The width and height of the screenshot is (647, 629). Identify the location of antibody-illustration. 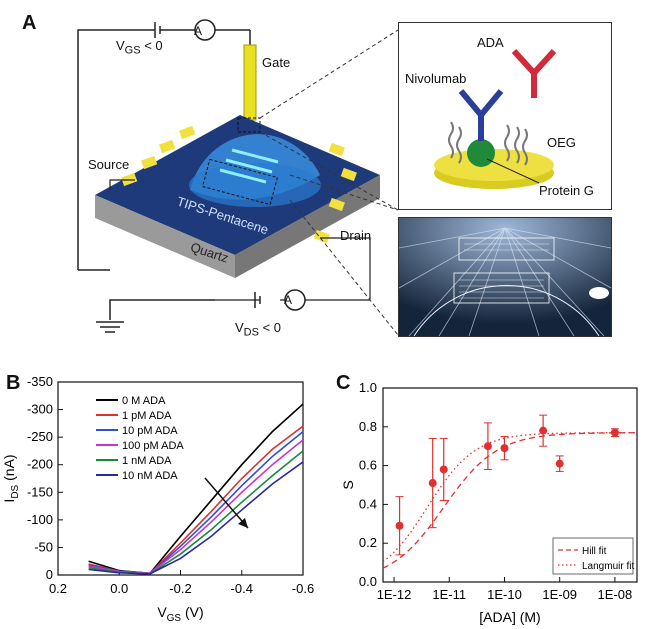
(495, 118).